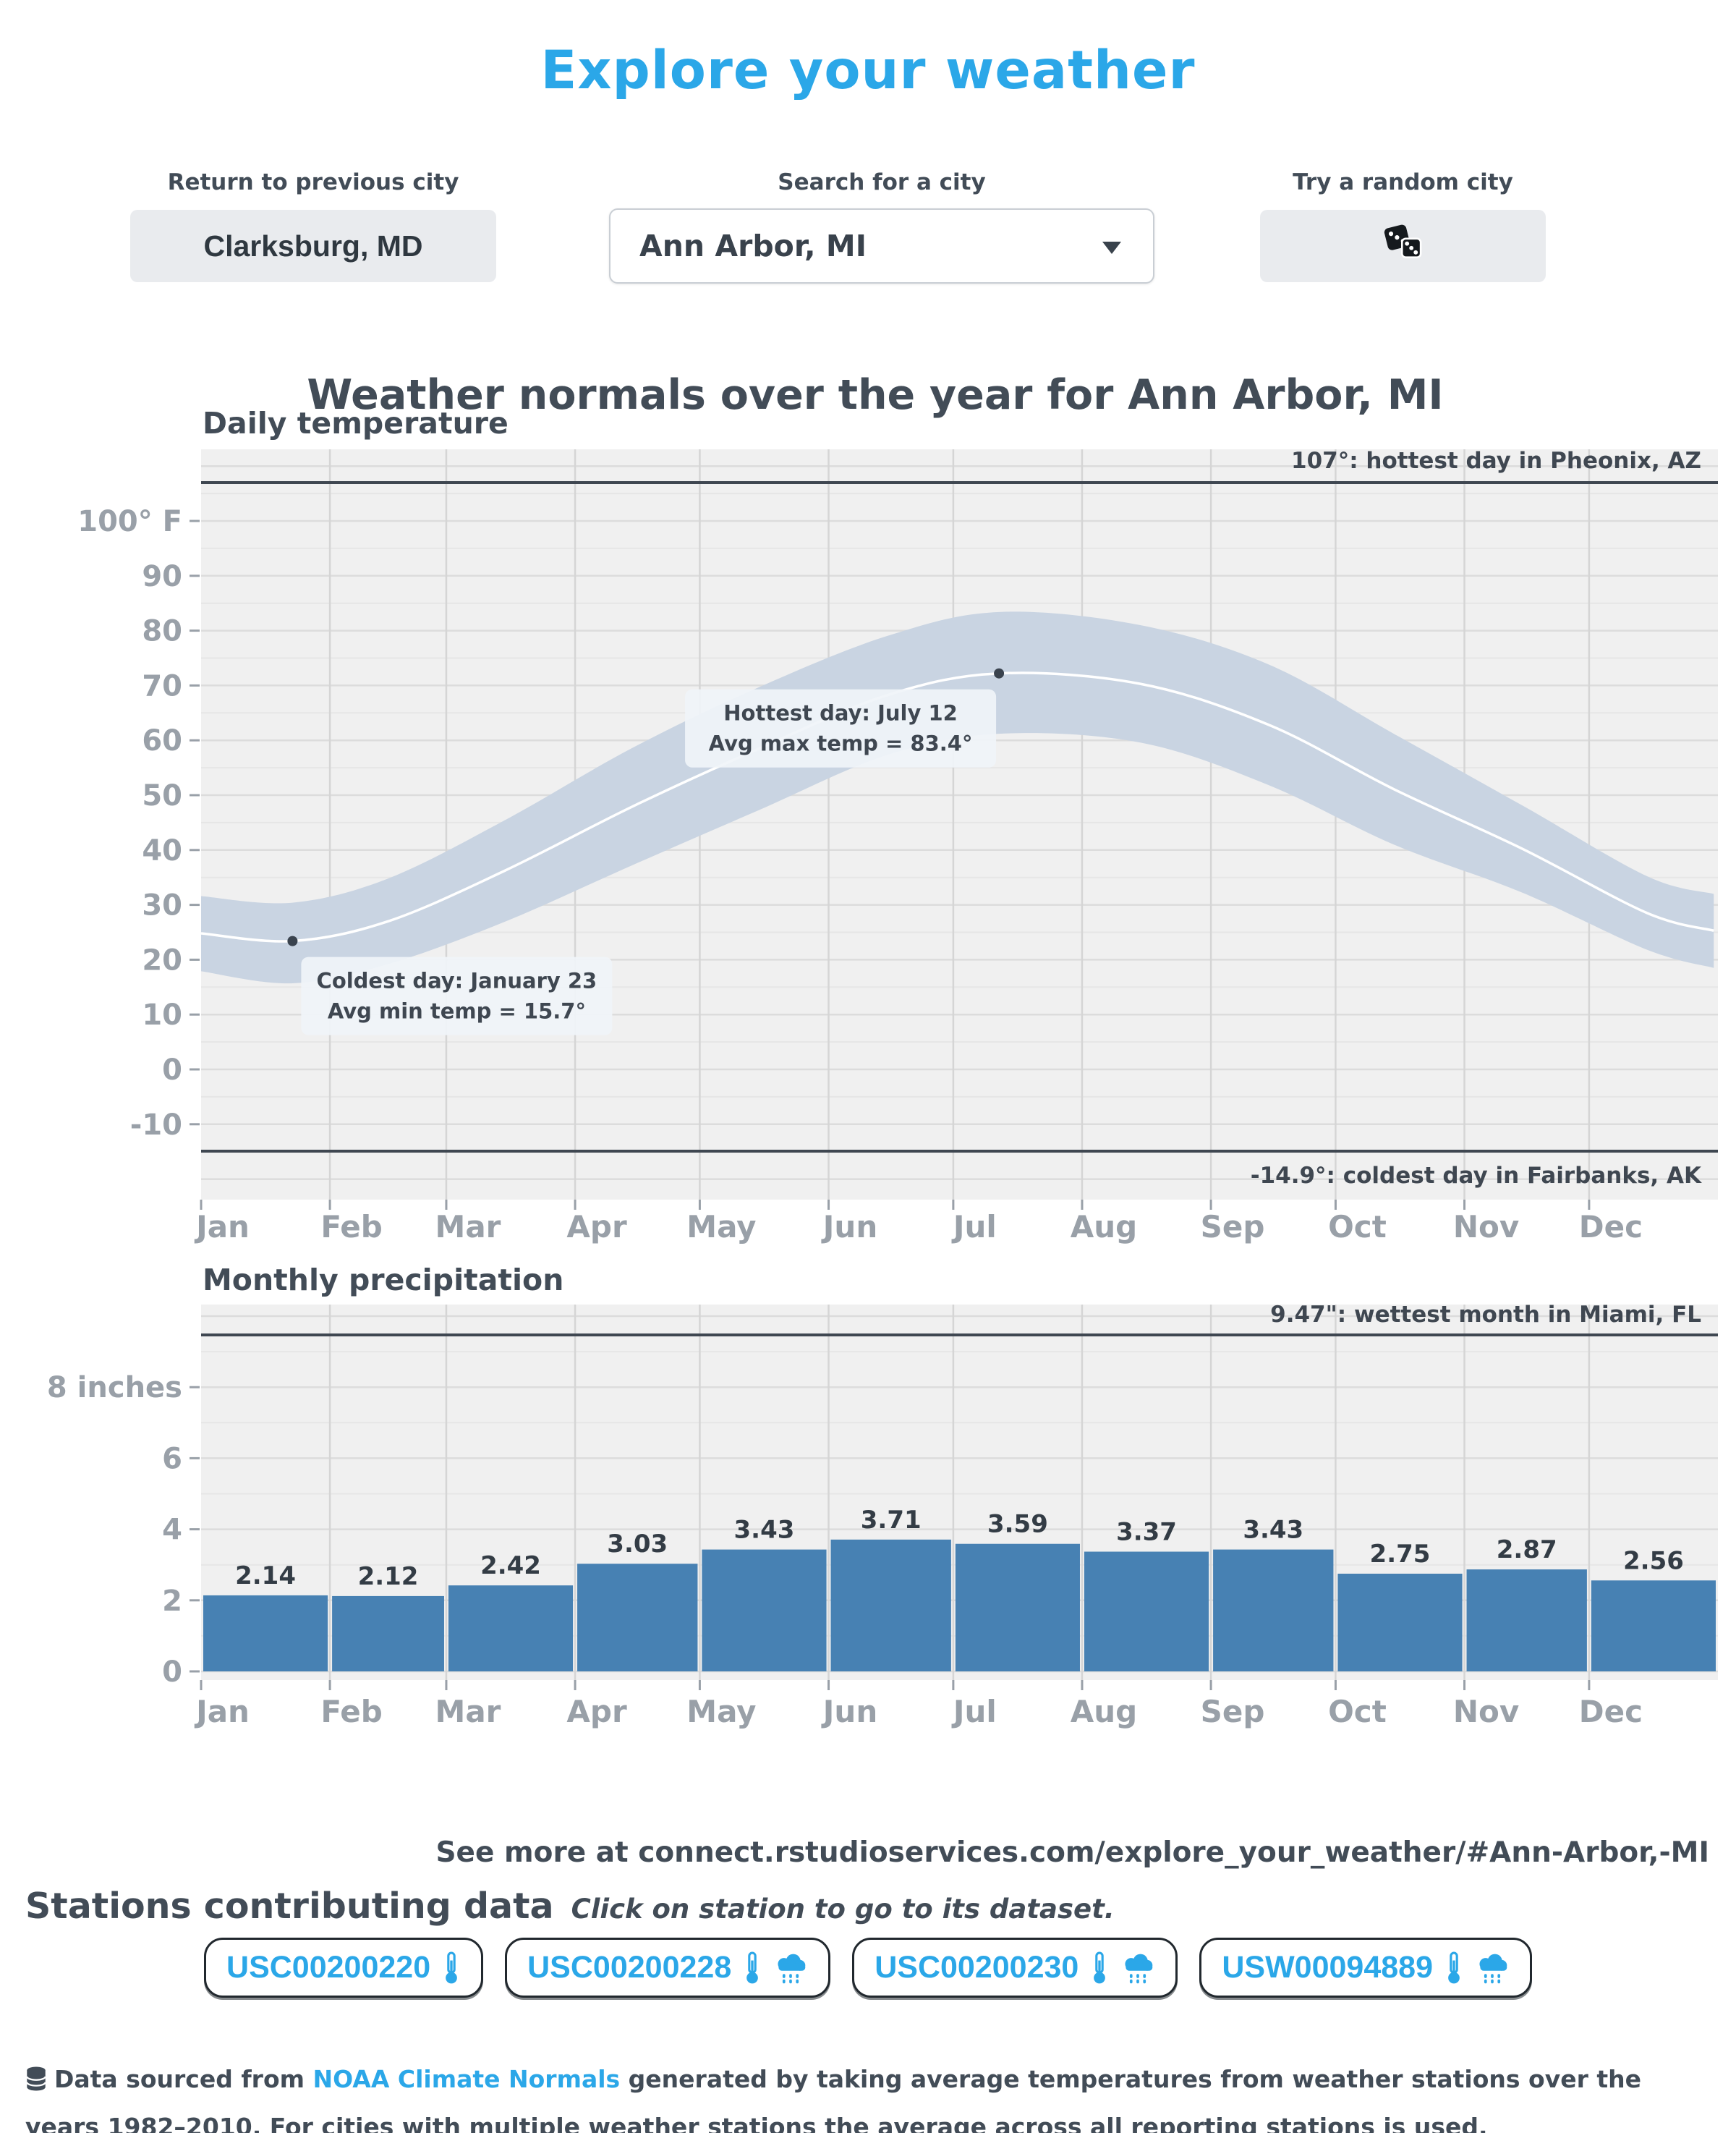 This screenshot has height=2133, width=1736. Describe the element at coordinates (344, 1968) in the screenshot. I see `station-button-USC00200220: USC00200220` at that location.